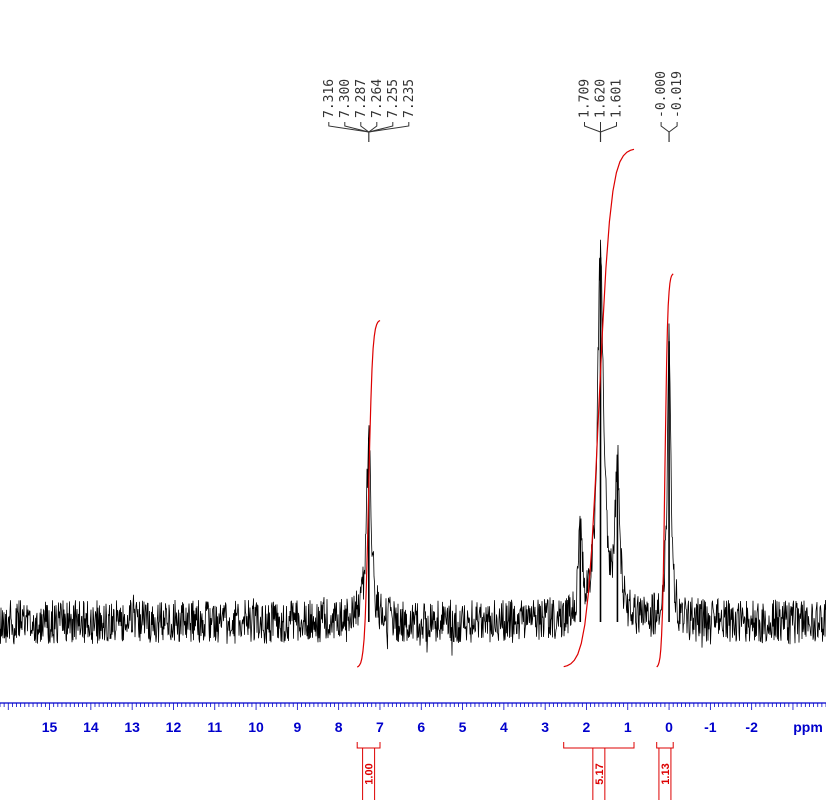 The height and width of the screenshot is (804, 826). I want to click on peak-label-group: -0.000 -0.019, so click(669, 106).